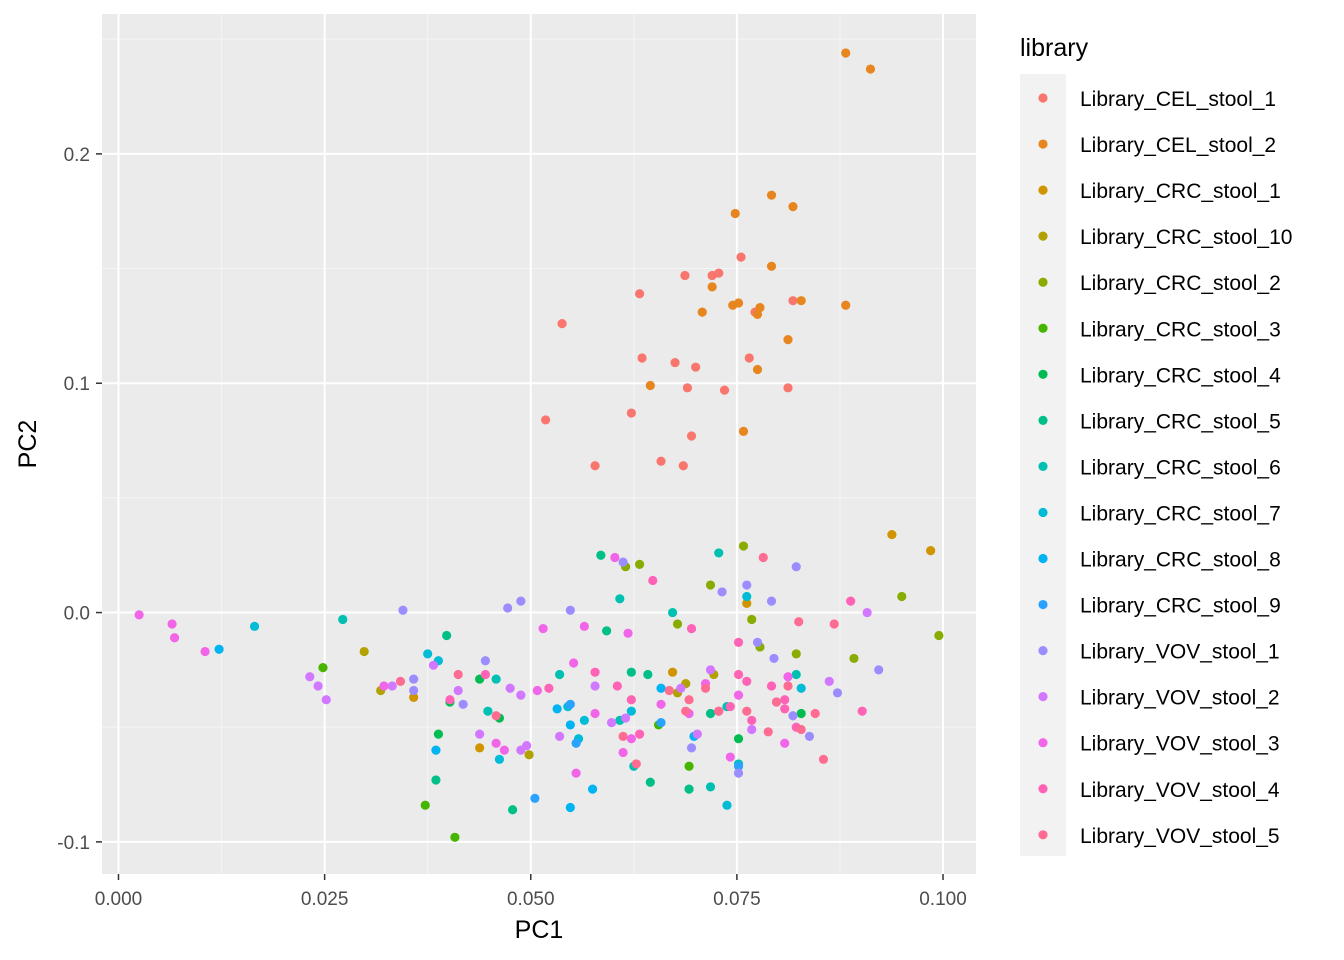 The image size is (1344, 960). What do you see at coordinates (1180, 375) in the screenshot?
I see `legend-label: Library_CRC_stool_4` at bounding box center [1180, 375].